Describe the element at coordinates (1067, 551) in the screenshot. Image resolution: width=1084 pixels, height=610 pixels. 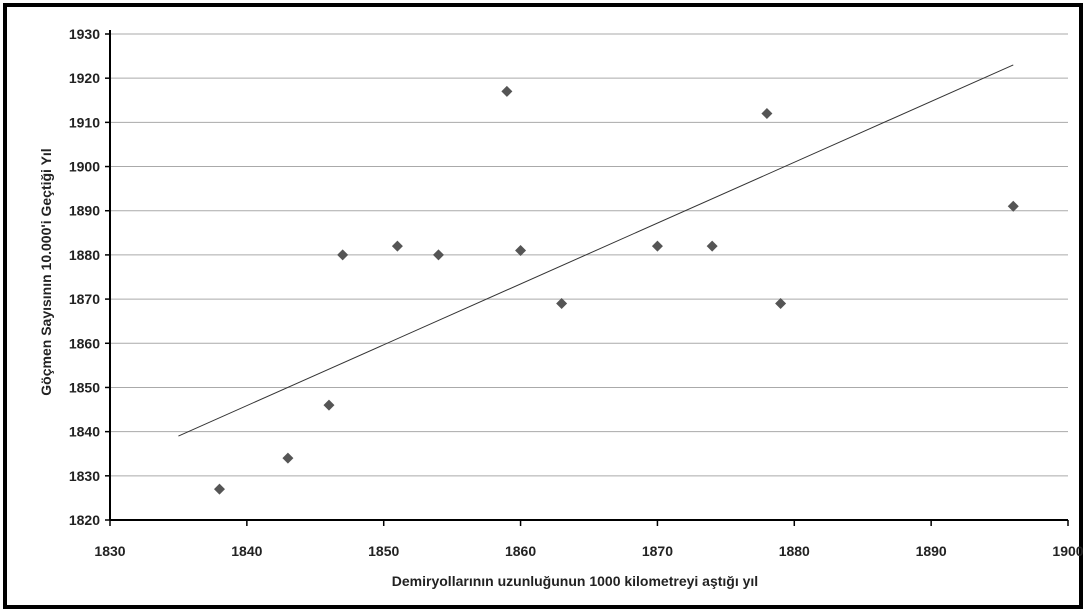
I see `x-tick-label: 1900` at that location.